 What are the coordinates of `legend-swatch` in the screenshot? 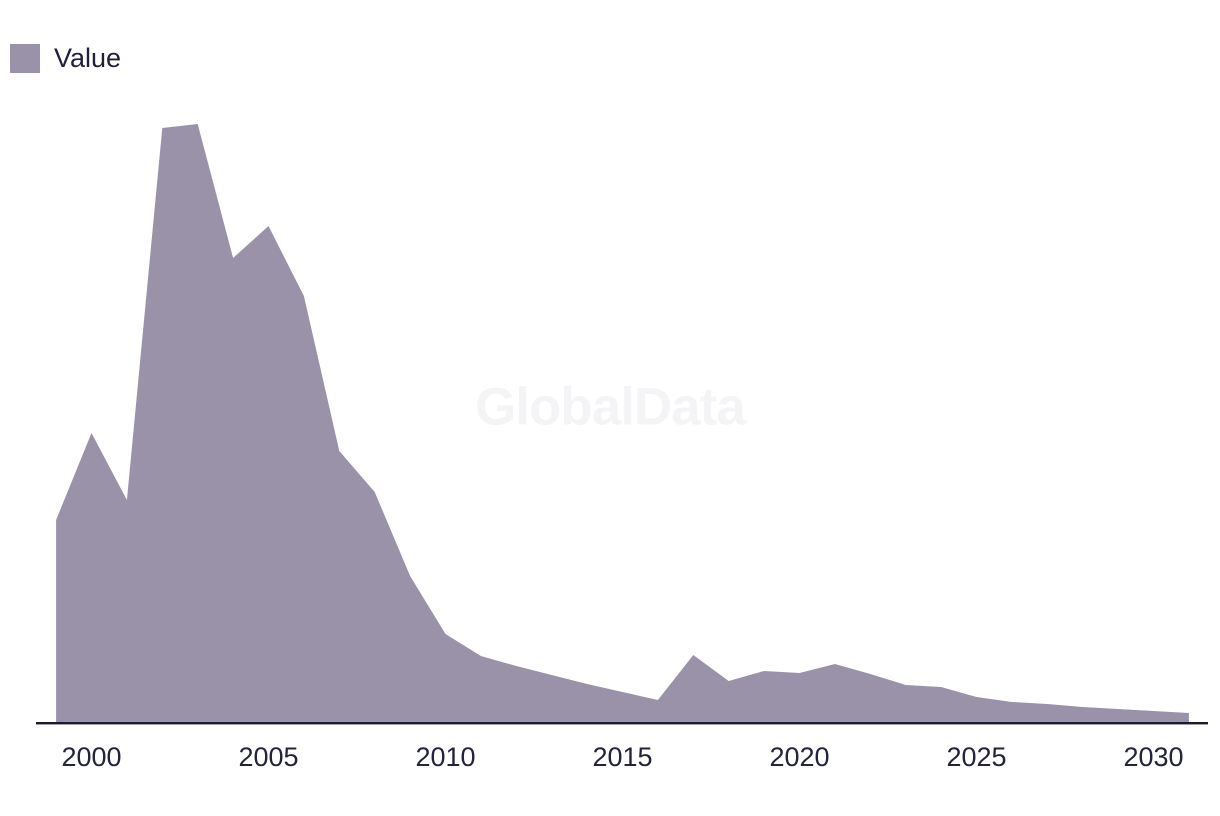 It's located at (25, 58).